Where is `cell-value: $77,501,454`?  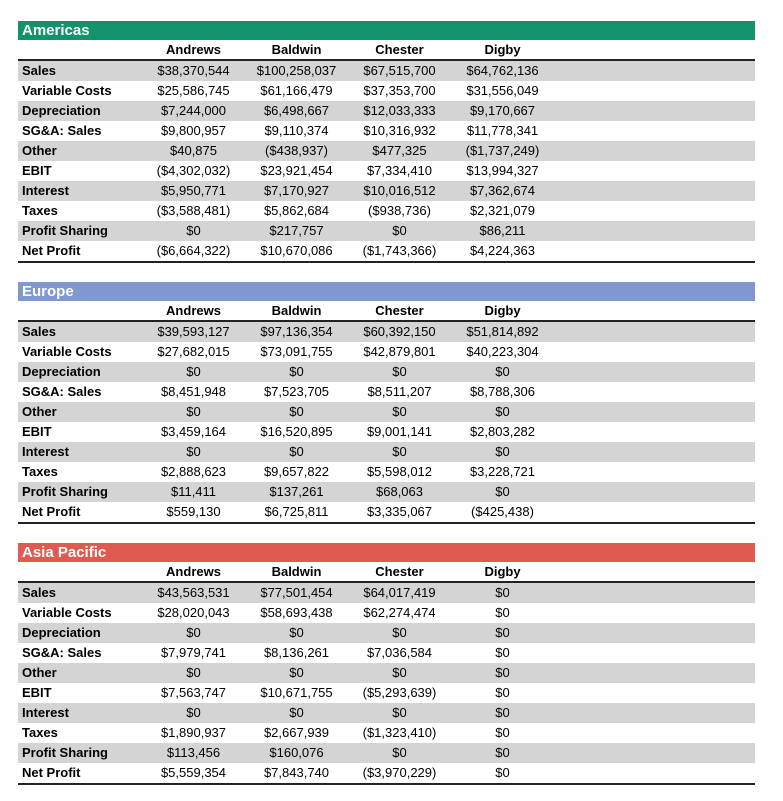 cell-value: $77,501,454 is located at coordinates (296, 592).